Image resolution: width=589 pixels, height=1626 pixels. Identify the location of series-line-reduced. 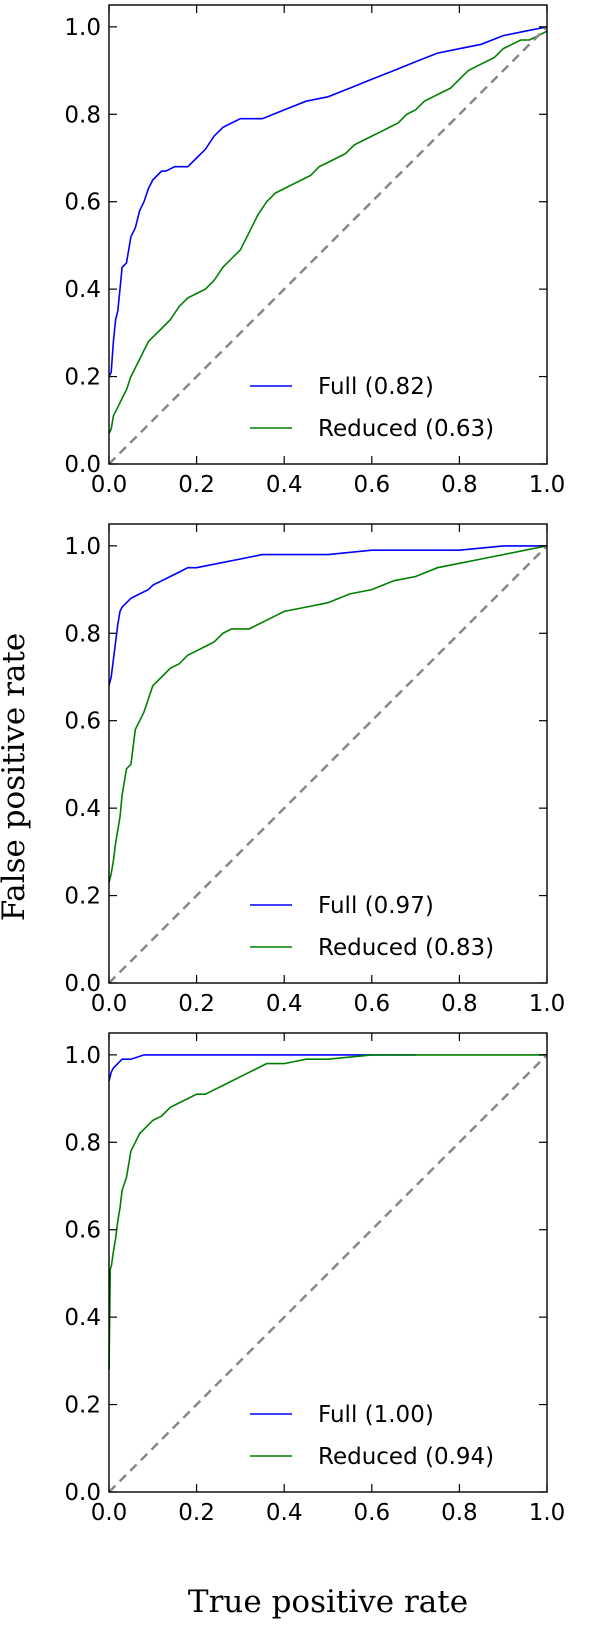
(327, 1212).